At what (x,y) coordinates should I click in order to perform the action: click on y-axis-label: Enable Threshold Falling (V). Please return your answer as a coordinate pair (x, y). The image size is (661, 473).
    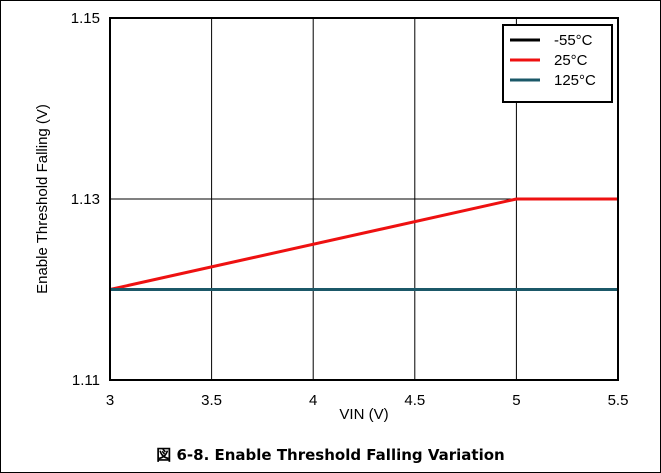
    Looking at the image, I should click on (42, 199).